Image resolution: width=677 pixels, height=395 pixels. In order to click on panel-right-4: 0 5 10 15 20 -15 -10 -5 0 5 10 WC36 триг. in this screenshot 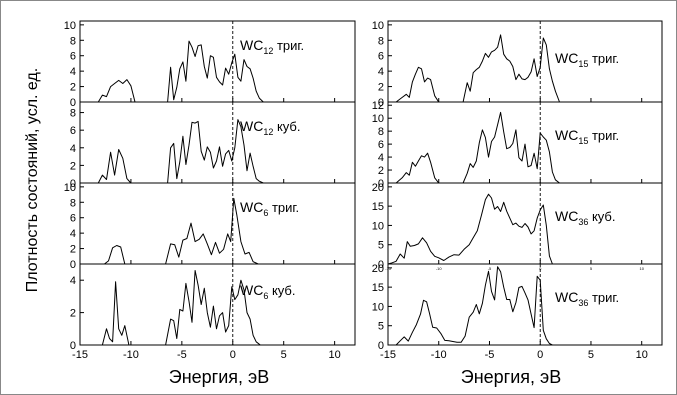, I will do `click(517, 312)`.